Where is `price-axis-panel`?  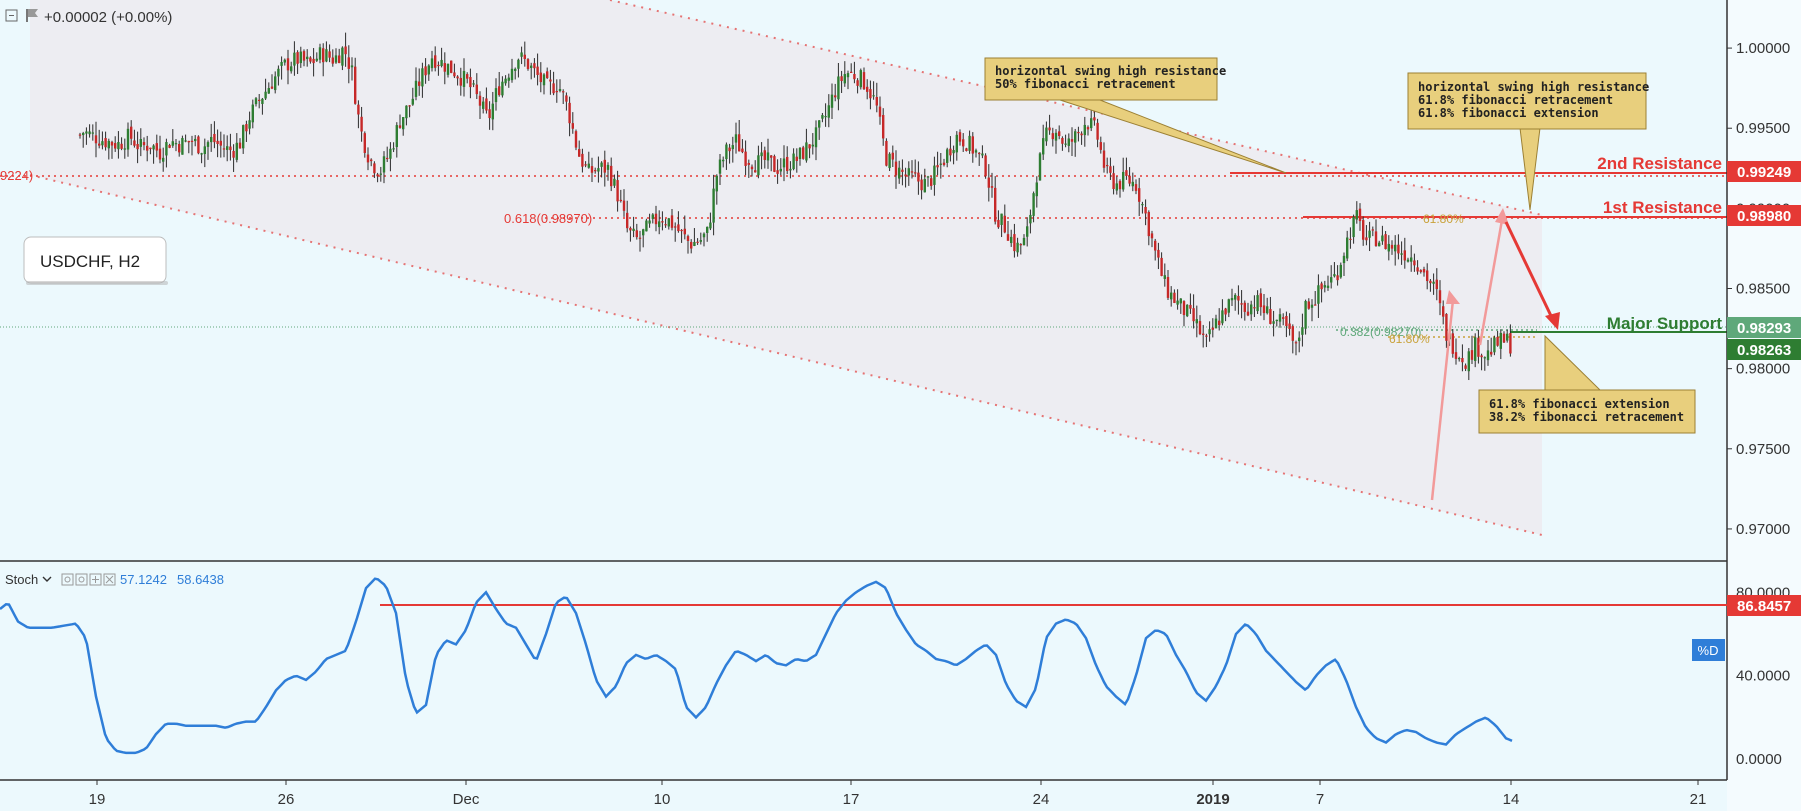
price-axis-panel is located at coordinates (1764, 405).